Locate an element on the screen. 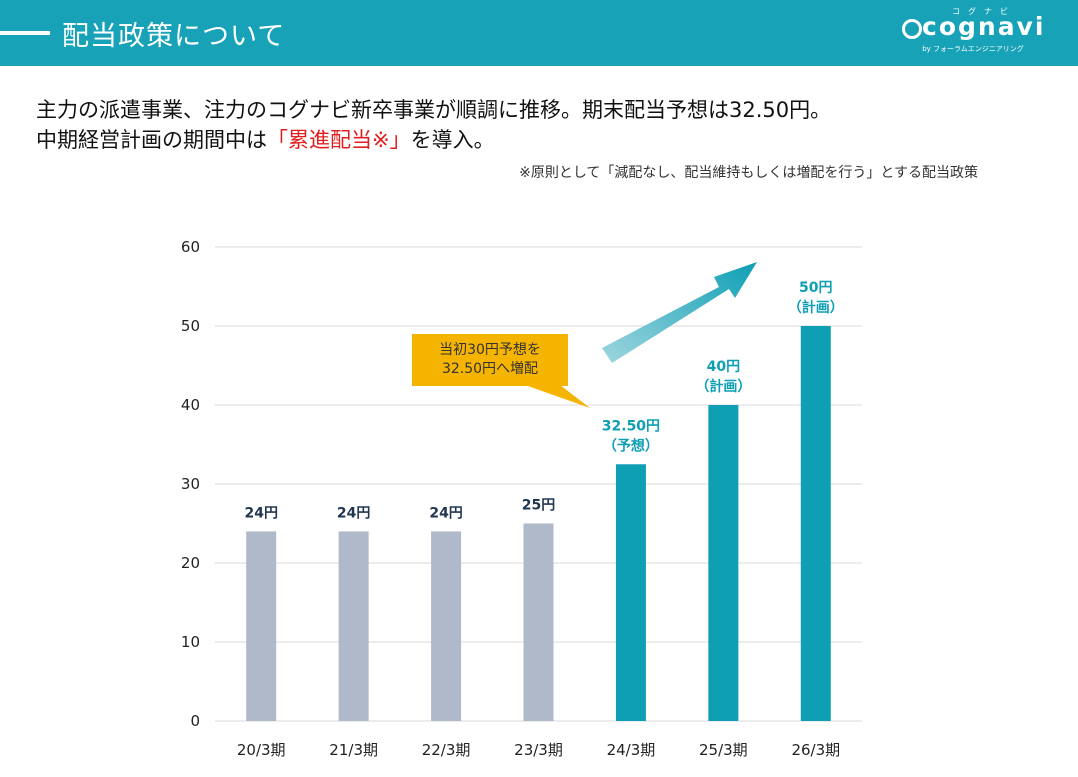  cognavi-logo: コグナビ cognavi by フォーラムエンジニアリング is located at coordinates (975, 32).